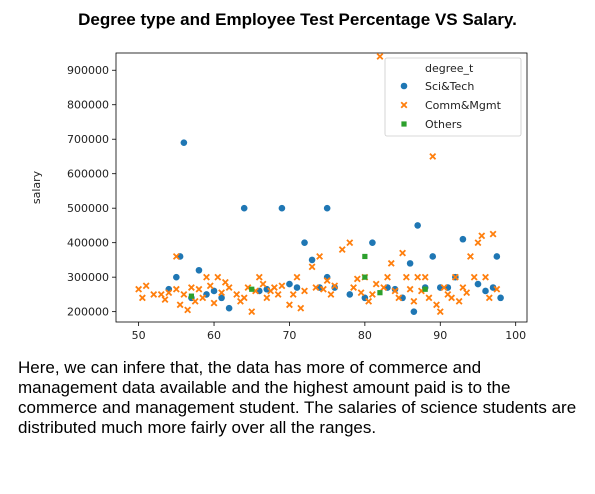  What do you see at coordinates (515, 335) in the screenshot?
I see `x-tick-label: 100` at bounding box center [515, 335].